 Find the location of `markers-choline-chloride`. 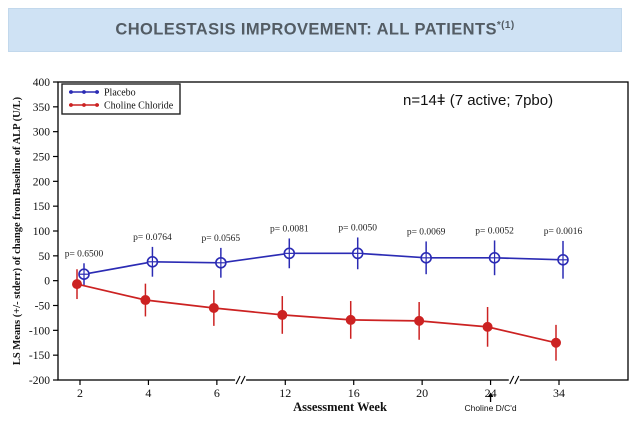

markers-choline-chloride is located at coordinates (316, 313).